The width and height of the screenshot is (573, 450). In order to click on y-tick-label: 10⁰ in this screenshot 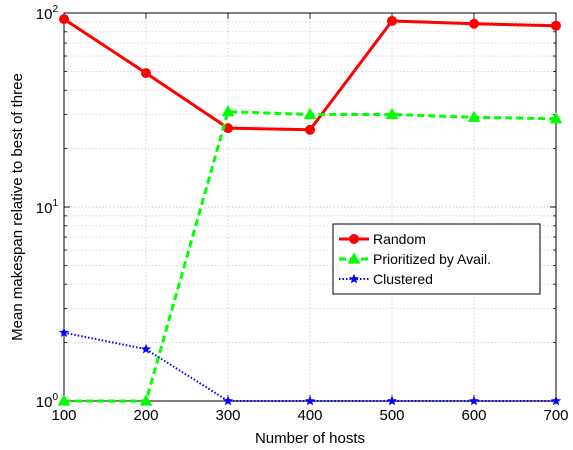, I will do `click(47, 401)`.